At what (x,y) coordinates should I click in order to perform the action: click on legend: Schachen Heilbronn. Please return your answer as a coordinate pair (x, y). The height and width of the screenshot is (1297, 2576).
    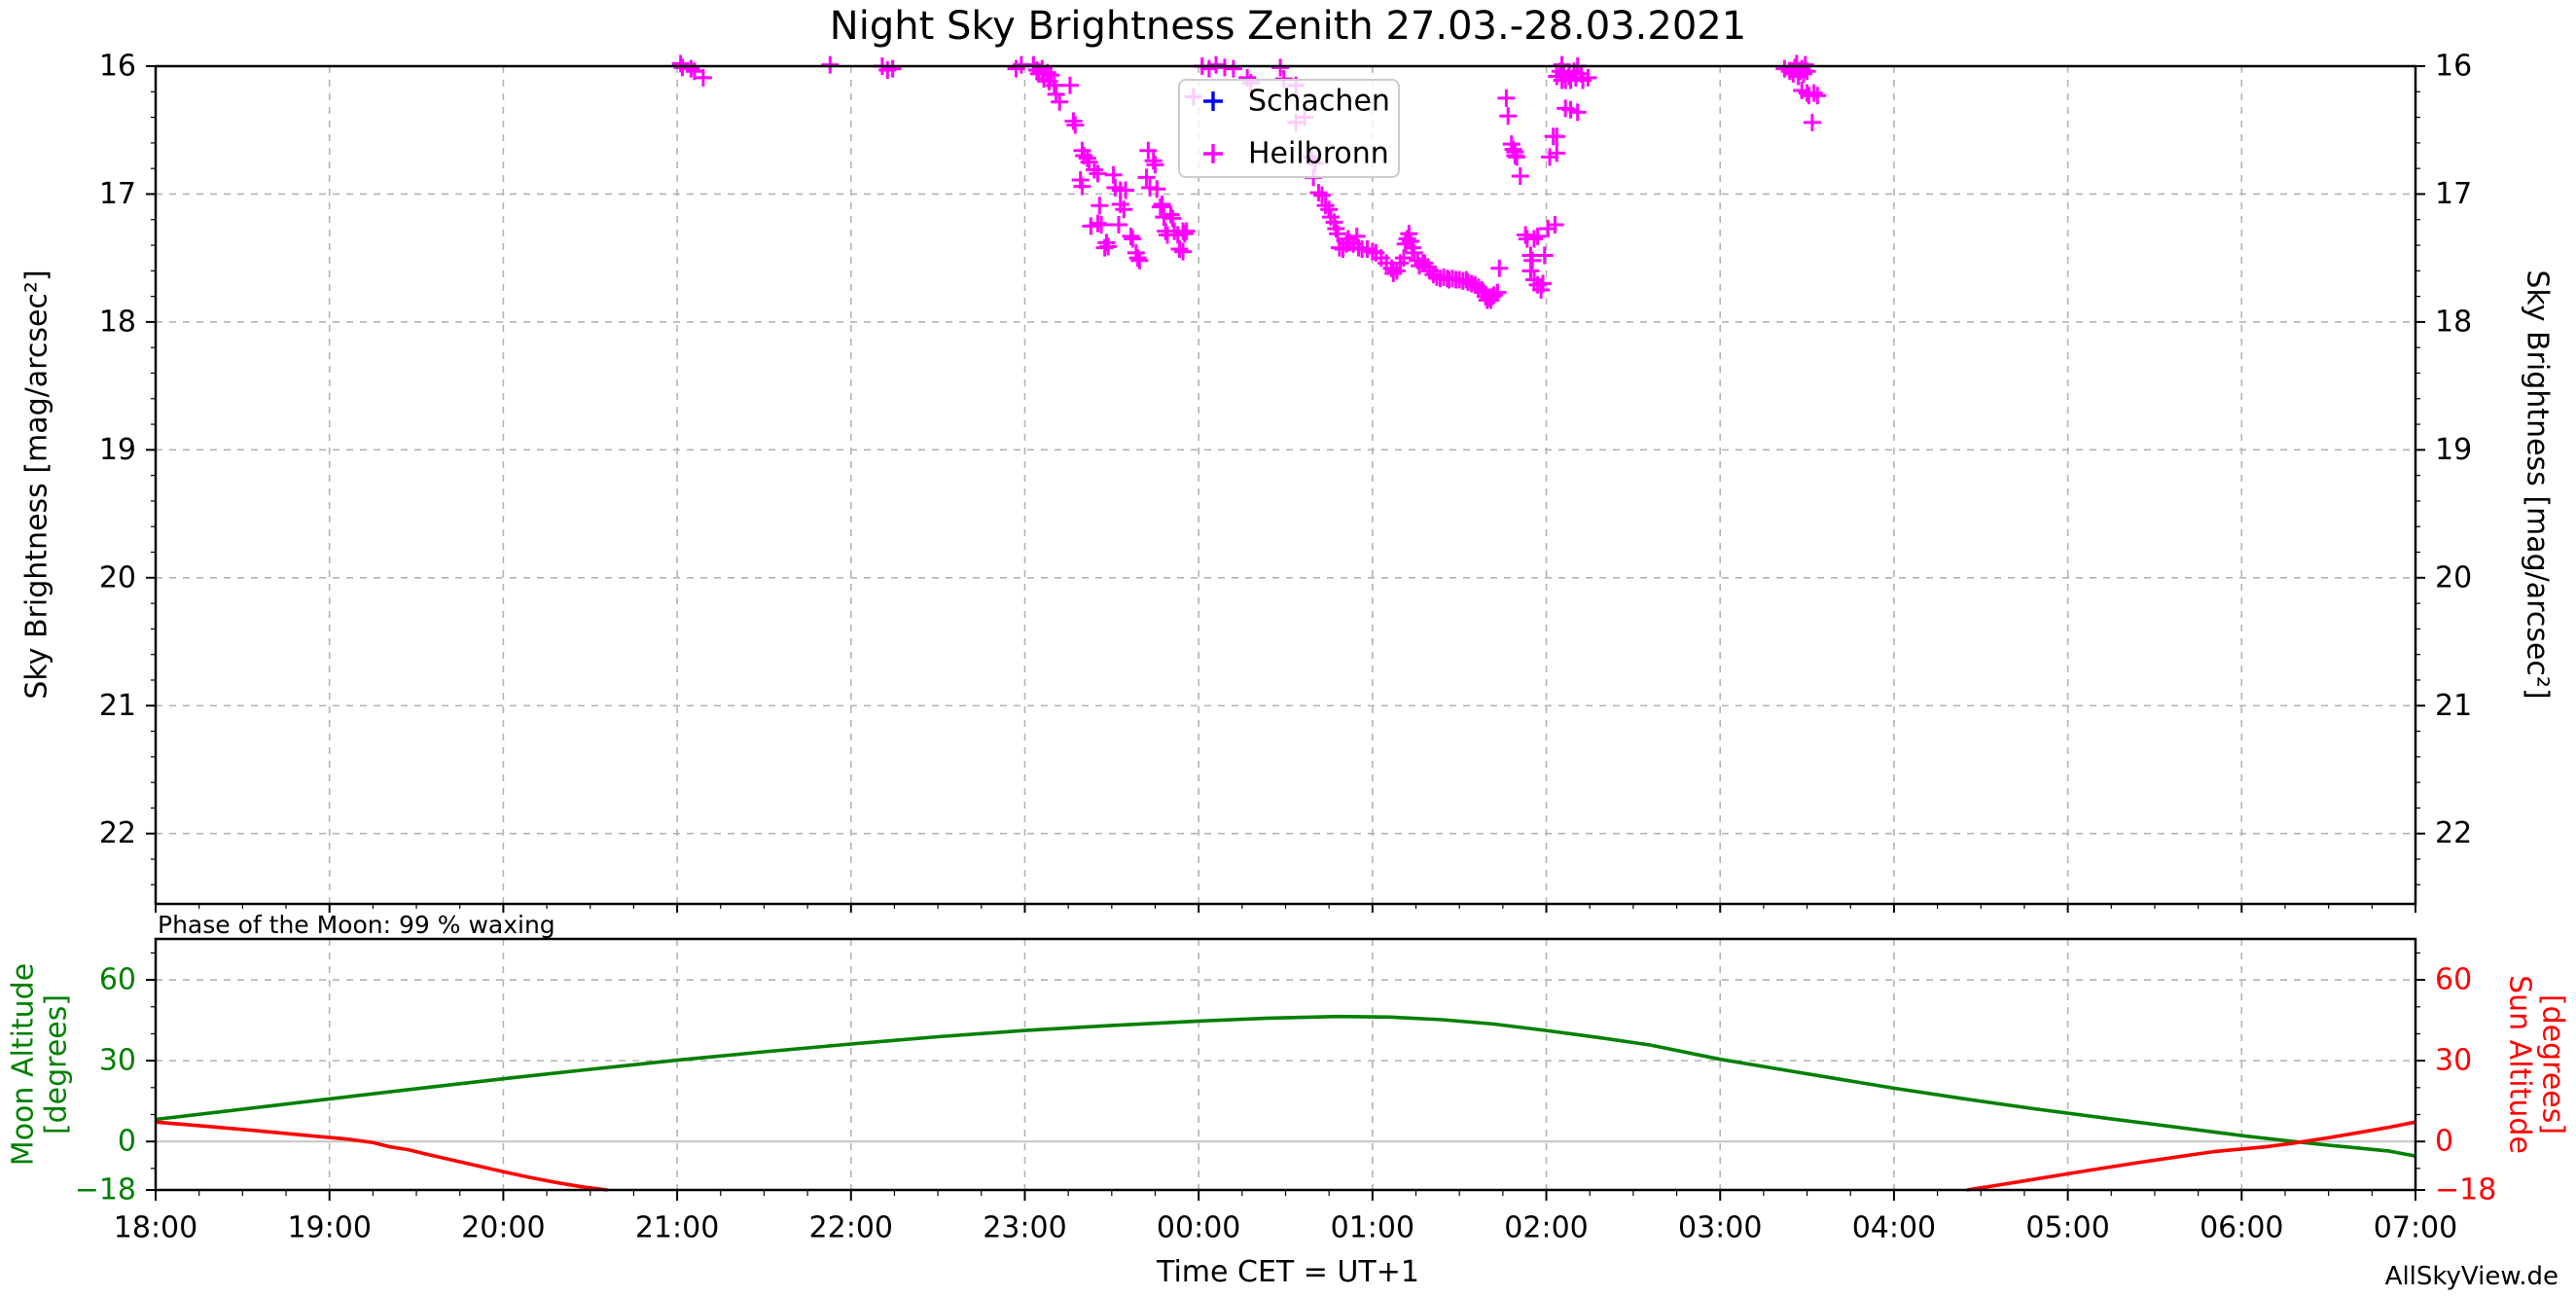
    Looking at the image, I should click on (1289, 128).